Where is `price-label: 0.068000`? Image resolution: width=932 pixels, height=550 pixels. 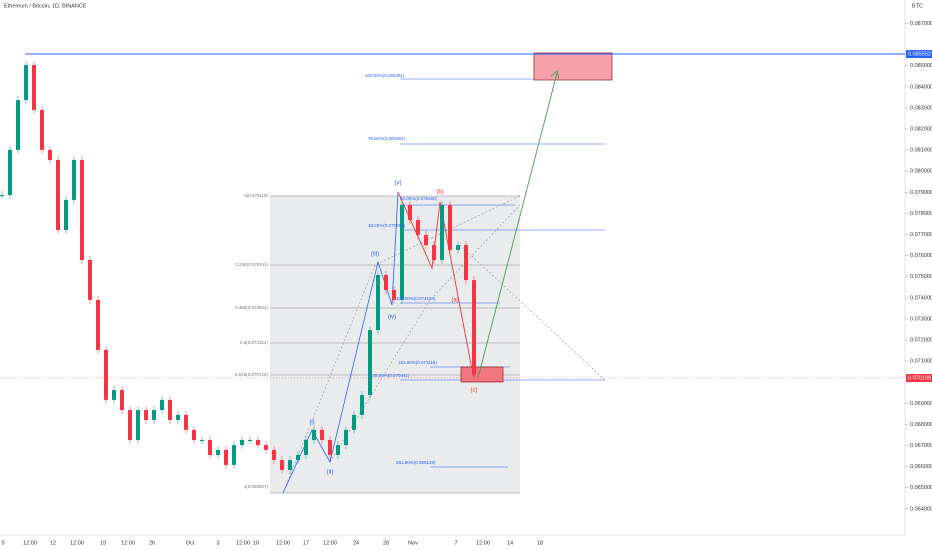 price-label: 0.068000 is located at coordinates (921, 425).